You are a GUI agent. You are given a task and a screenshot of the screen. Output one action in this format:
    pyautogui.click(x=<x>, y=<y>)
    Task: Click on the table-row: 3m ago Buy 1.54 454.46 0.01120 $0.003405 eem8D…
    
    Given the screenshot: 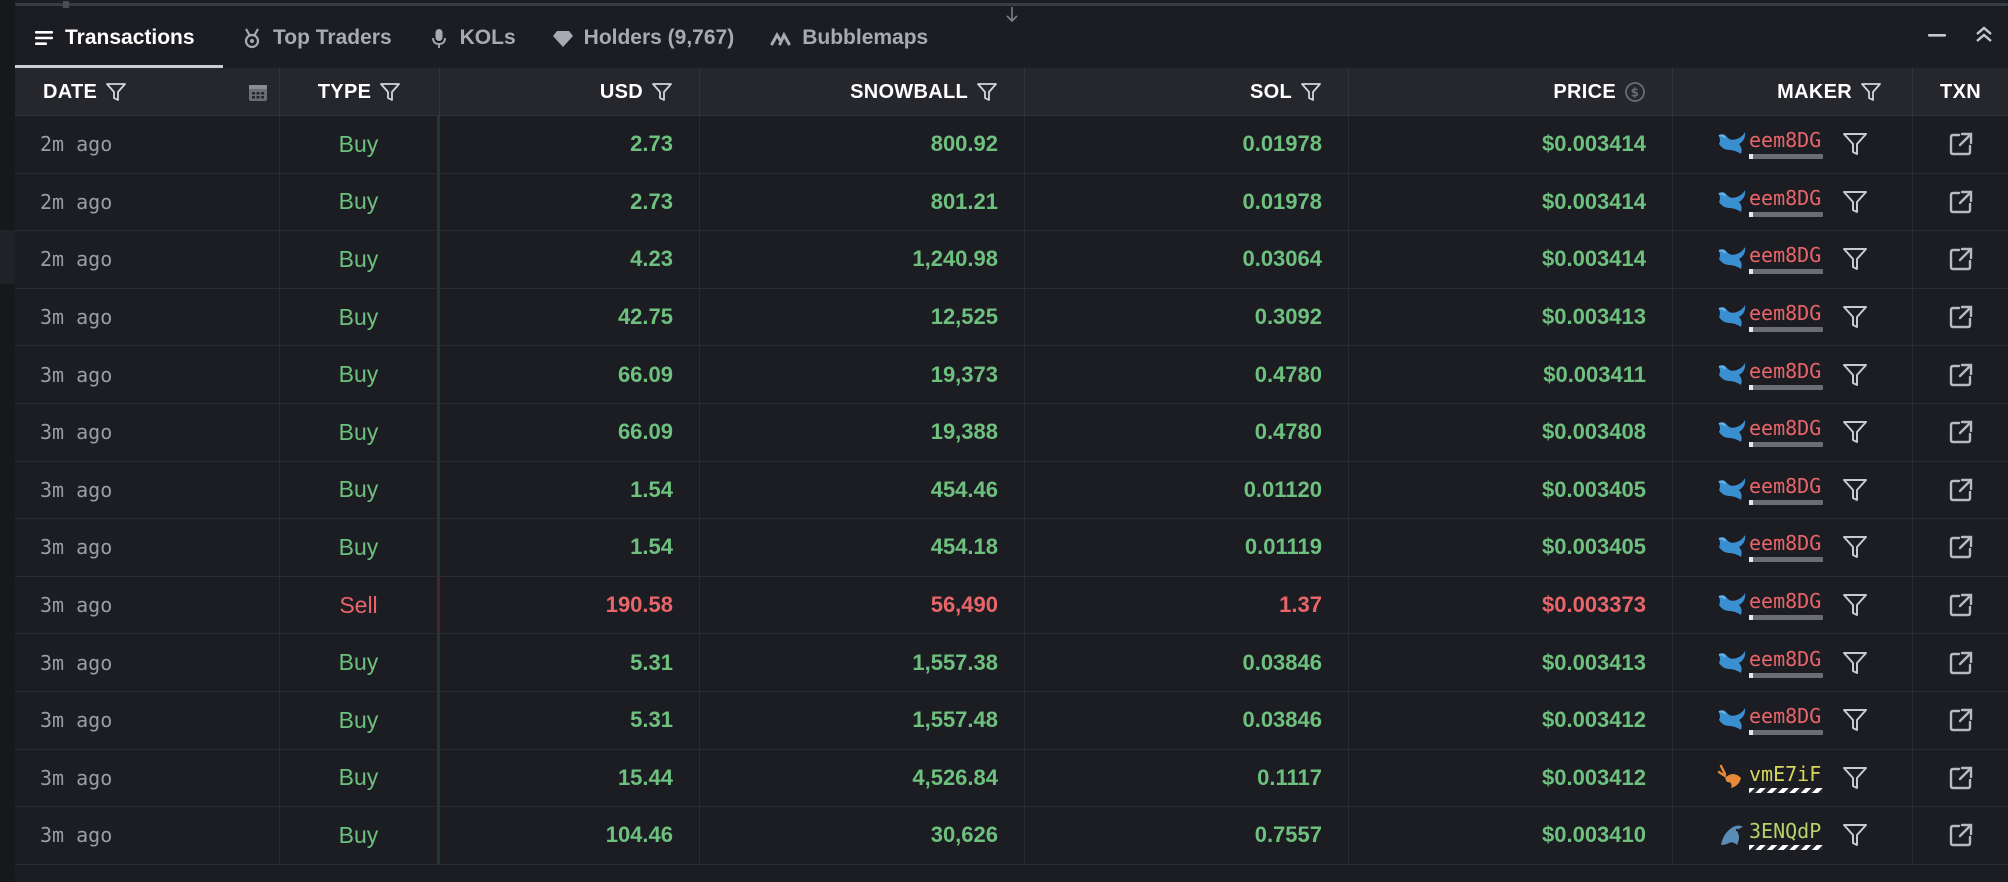 What is the action you would take?
    pyautogui.click(x=1011, y=490)
    